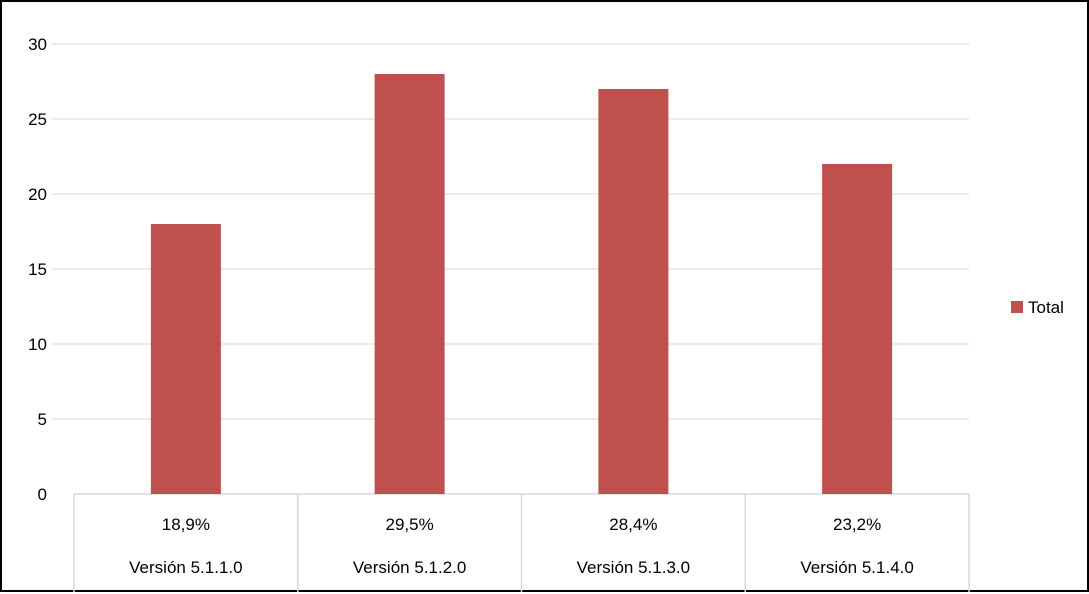 This screenshot has width=1089, height=594. What do you see at coordinates (185, 567) in the screenshot?
I see `category-label: Versión 5.1.1.0` at bounding box center [185, 567].